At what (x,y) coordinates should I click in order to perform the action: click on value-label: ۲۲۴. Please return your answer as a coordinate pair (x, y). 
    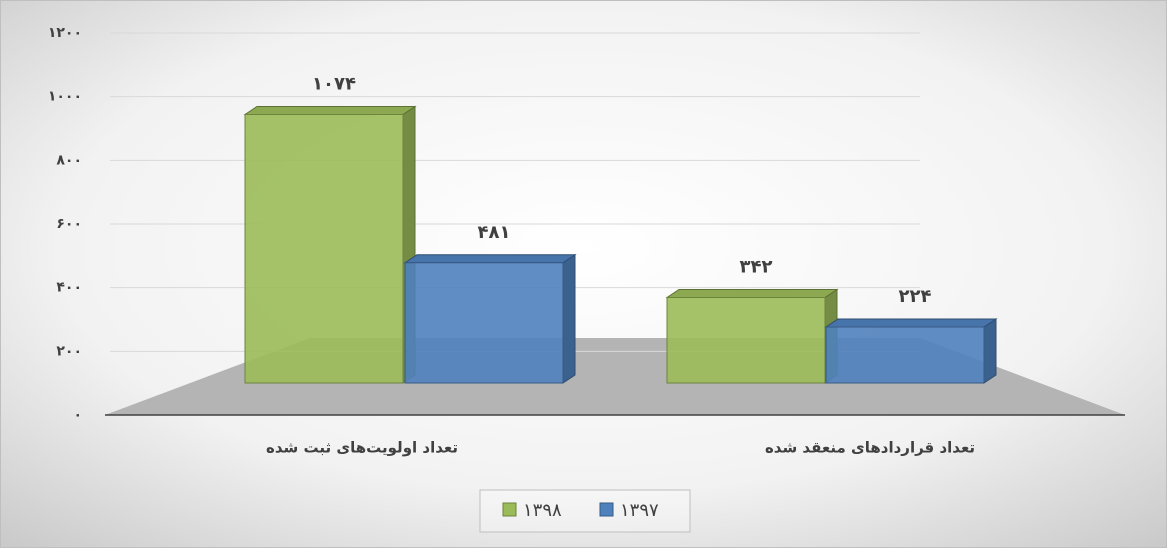
    Looking at the image, I should click on (915, 296).